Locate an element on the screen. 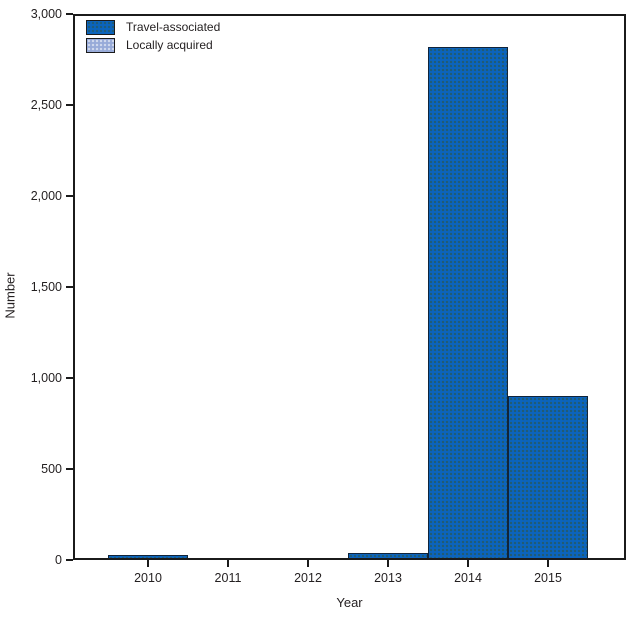 The image size is (642, 620). x-tick-2015 is located at coordinates (548, 563).